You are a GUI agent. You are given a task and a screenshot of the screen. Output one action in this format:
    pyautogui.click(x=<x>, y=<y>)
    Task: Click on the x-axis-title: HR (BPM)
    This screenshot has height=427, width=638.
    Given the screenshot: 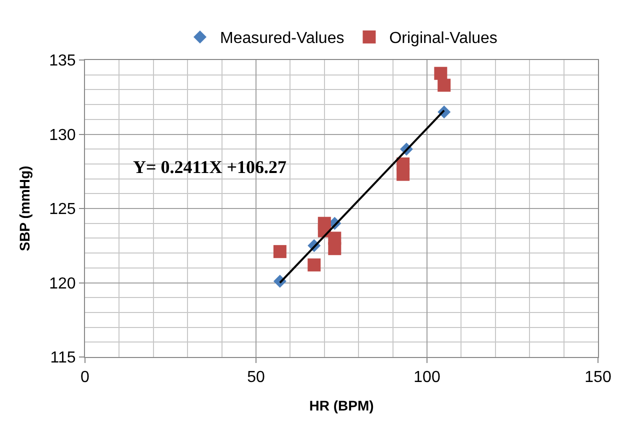 What is the action you would take?
    pyautogui.click(x=341, y=406)
    